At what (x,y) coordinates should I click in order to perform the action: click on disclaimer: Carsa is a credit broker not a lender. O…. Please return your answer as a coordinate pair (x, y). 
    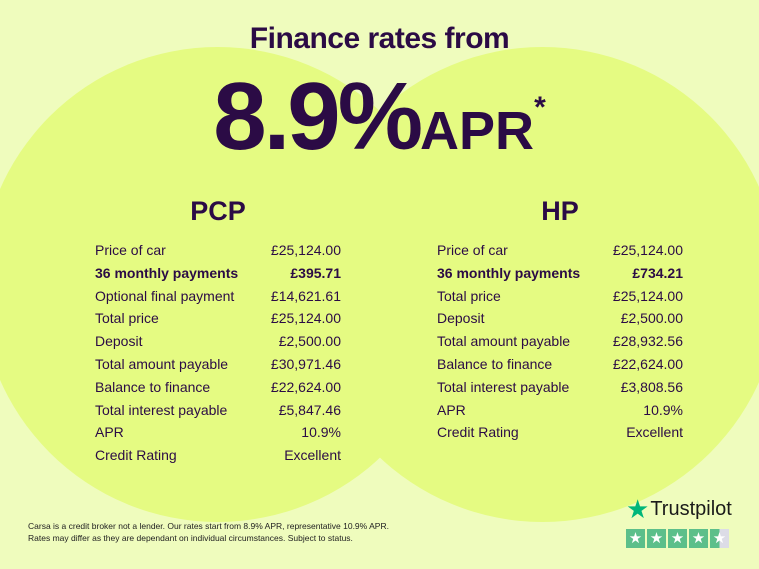
    Looking at the image, I should click on (208, 532).